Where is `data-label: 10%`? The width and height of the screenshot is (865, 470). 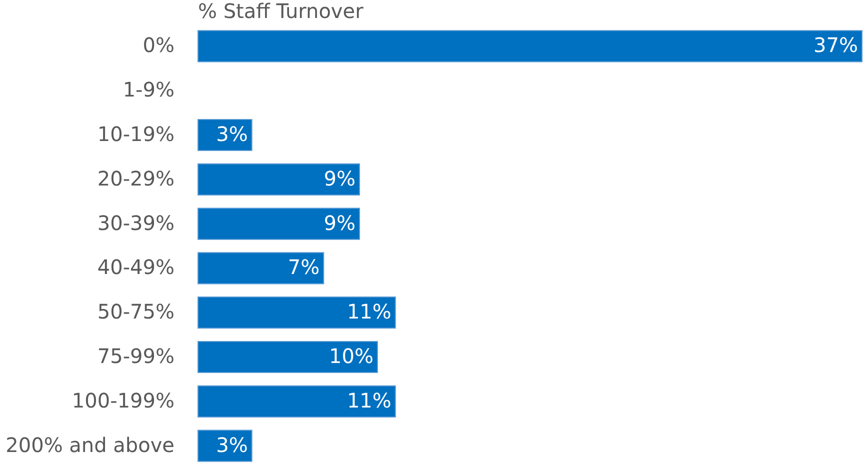 data-label: 10% is located at coordinates (351, 356).